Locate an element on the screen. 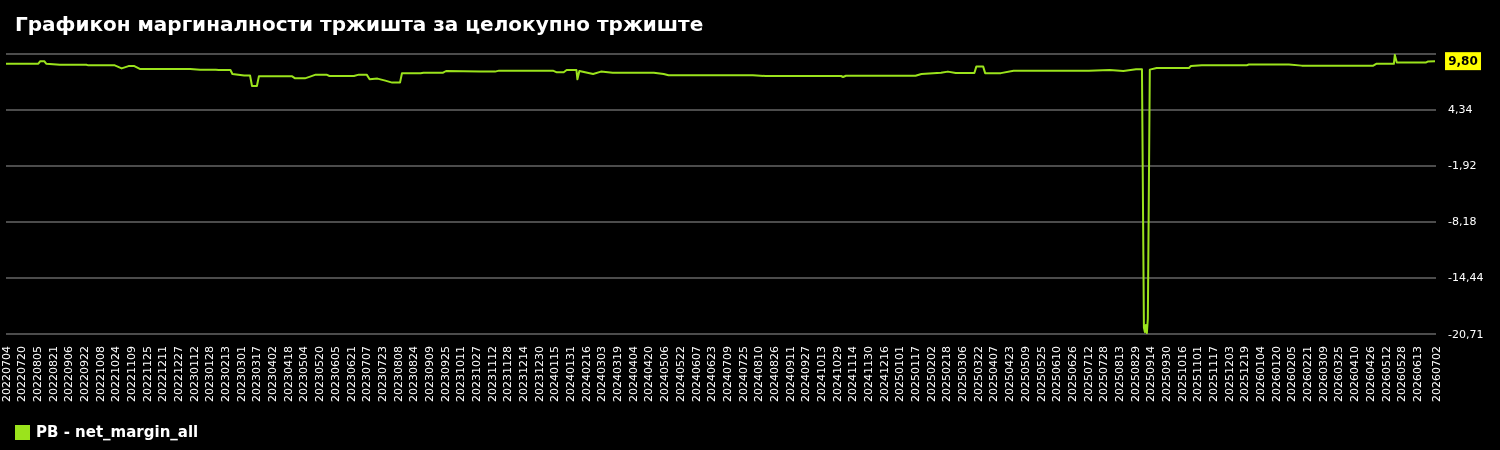 Image resolution: width=1500 pixels, height=450 pixels. x-tick-label: 20250322 is located at coordinates (978, 374).